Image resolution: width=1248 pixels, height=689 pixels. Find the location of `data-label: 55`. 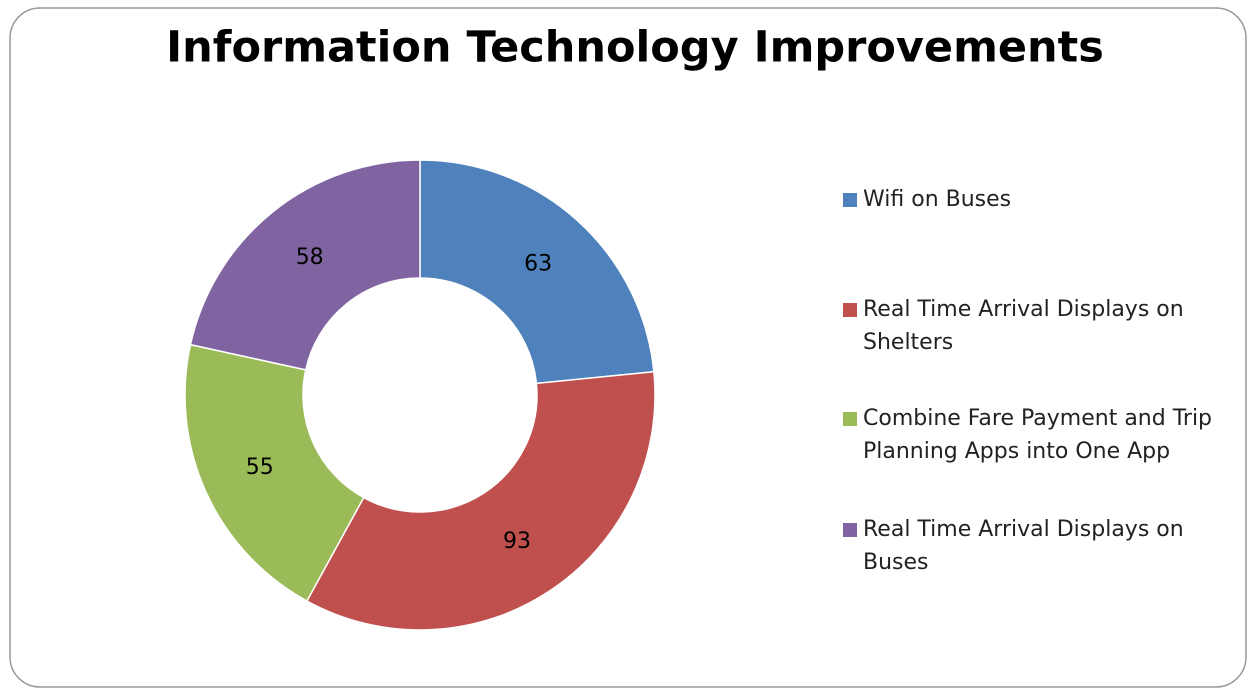

data-label: 55 is located at coordinates (260, 467).